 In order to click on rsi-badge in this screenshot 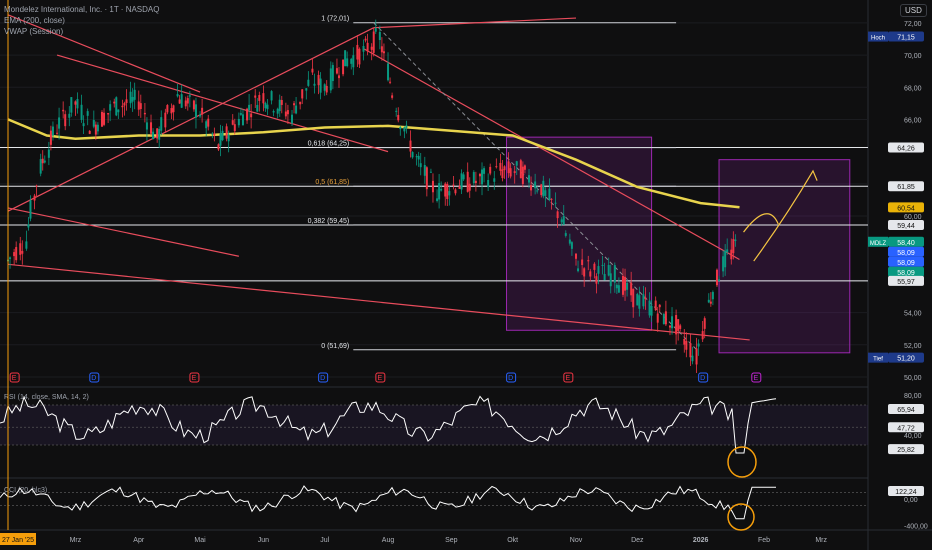, I will do `click(906, 449)`.